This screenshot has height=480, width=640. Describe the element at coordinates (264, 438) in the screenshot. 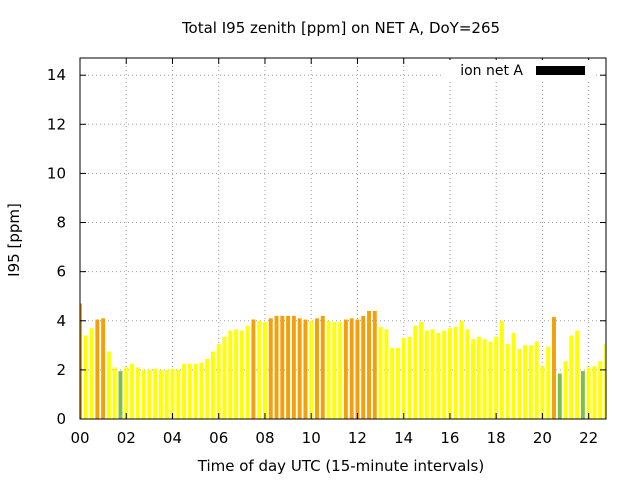

I see `x-tick-label: 08` at that location.